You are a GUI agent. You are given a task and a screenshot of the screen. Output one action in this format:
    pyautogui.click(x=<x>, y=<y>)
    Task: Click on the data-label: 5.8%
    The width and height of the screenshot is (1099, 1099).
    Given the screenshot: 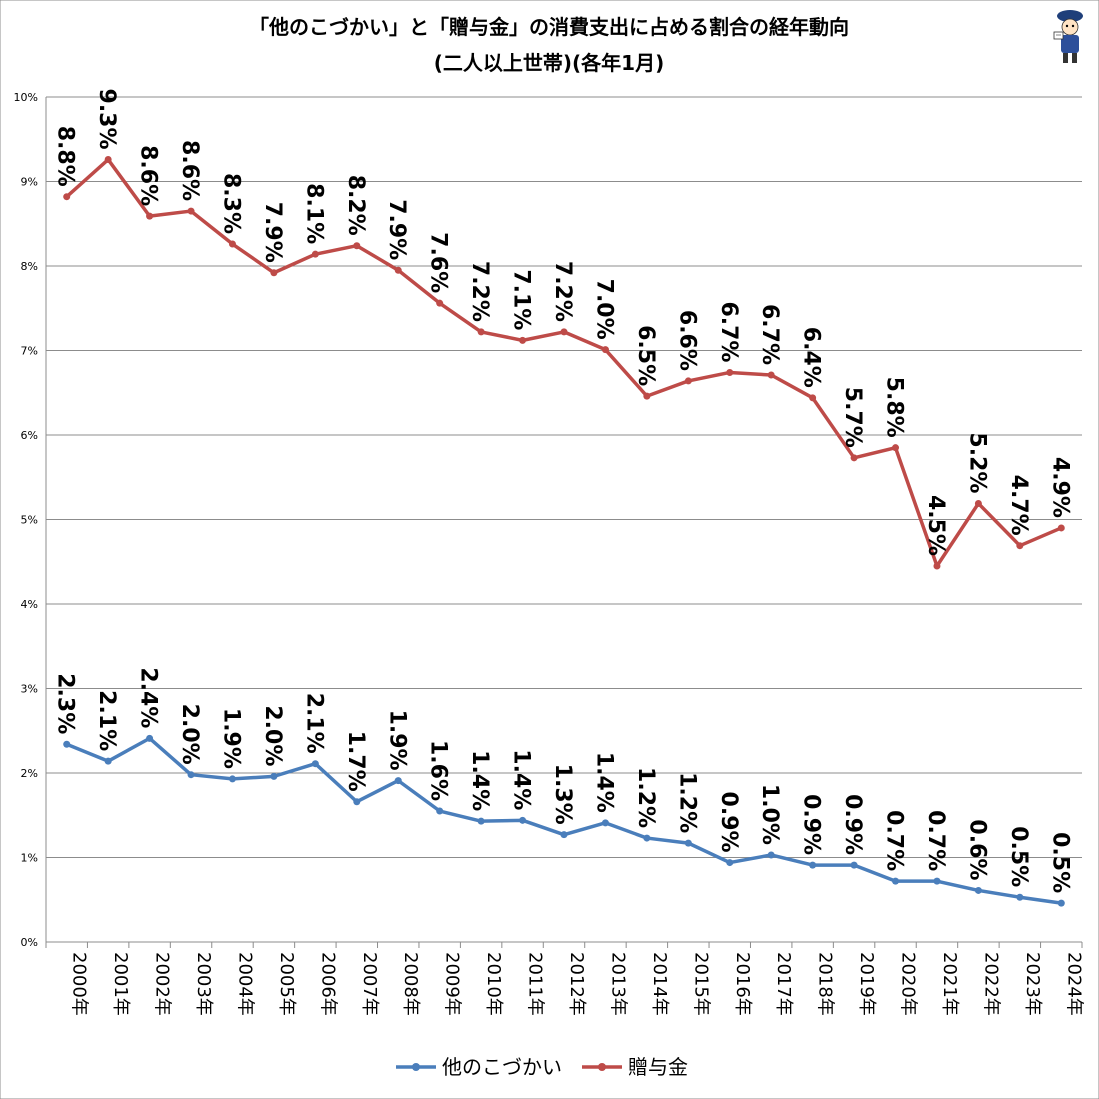 What is the action you would take?
    pyautogui.click(x=894, y=407)
    